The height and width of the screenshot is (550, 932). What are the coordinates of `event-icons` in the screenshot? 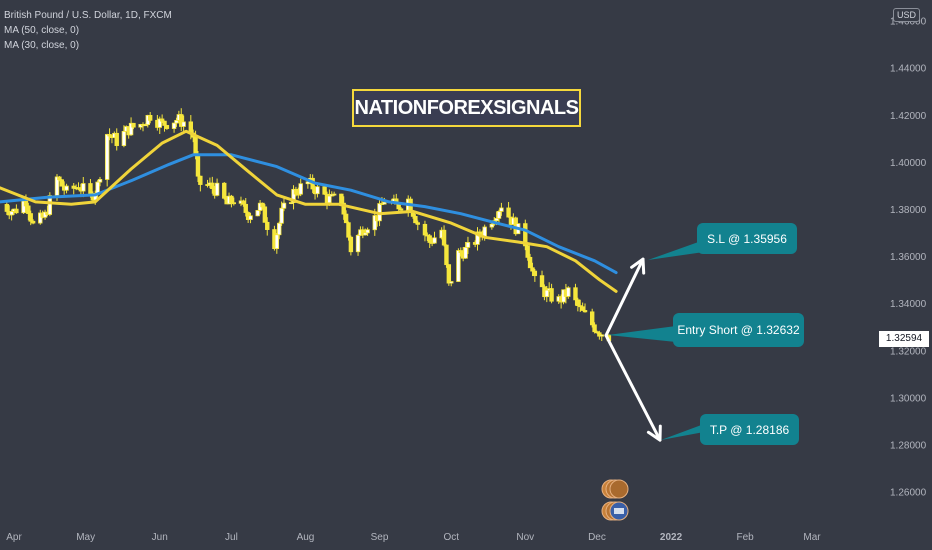 It's located at (615, 503).